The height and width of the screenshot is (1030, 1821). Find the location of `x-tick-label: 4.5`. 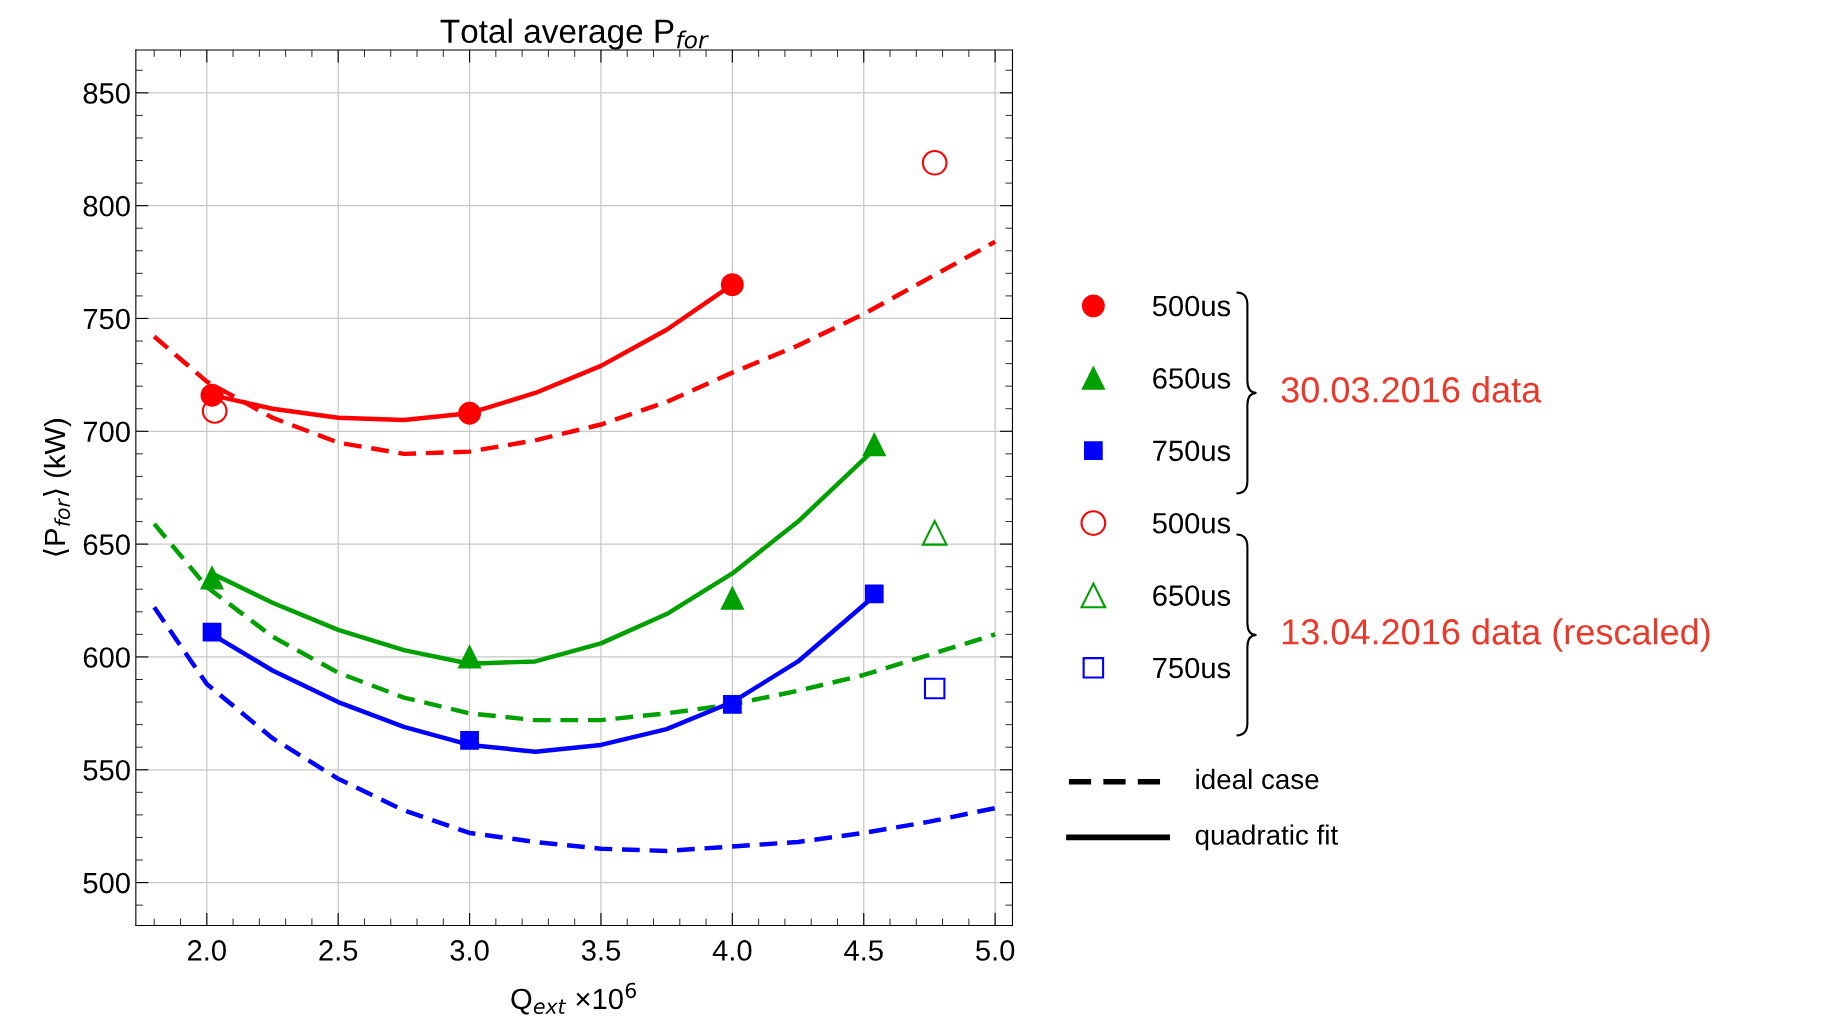

x-tick-label: 4.5 is located at coordinates (863, 950).